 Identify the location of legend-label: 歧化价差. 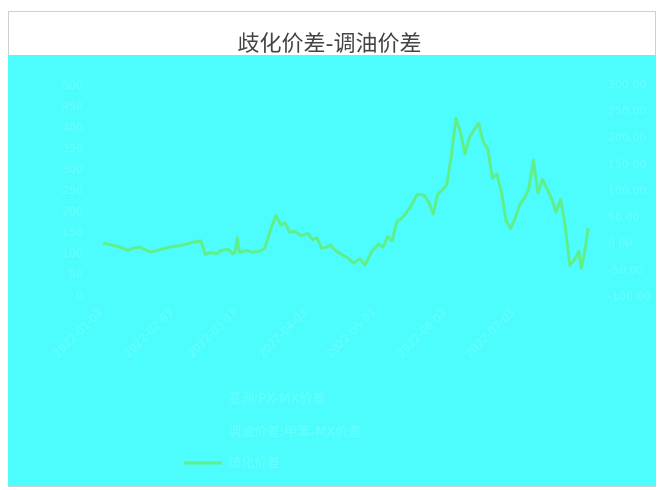
(254, 463).